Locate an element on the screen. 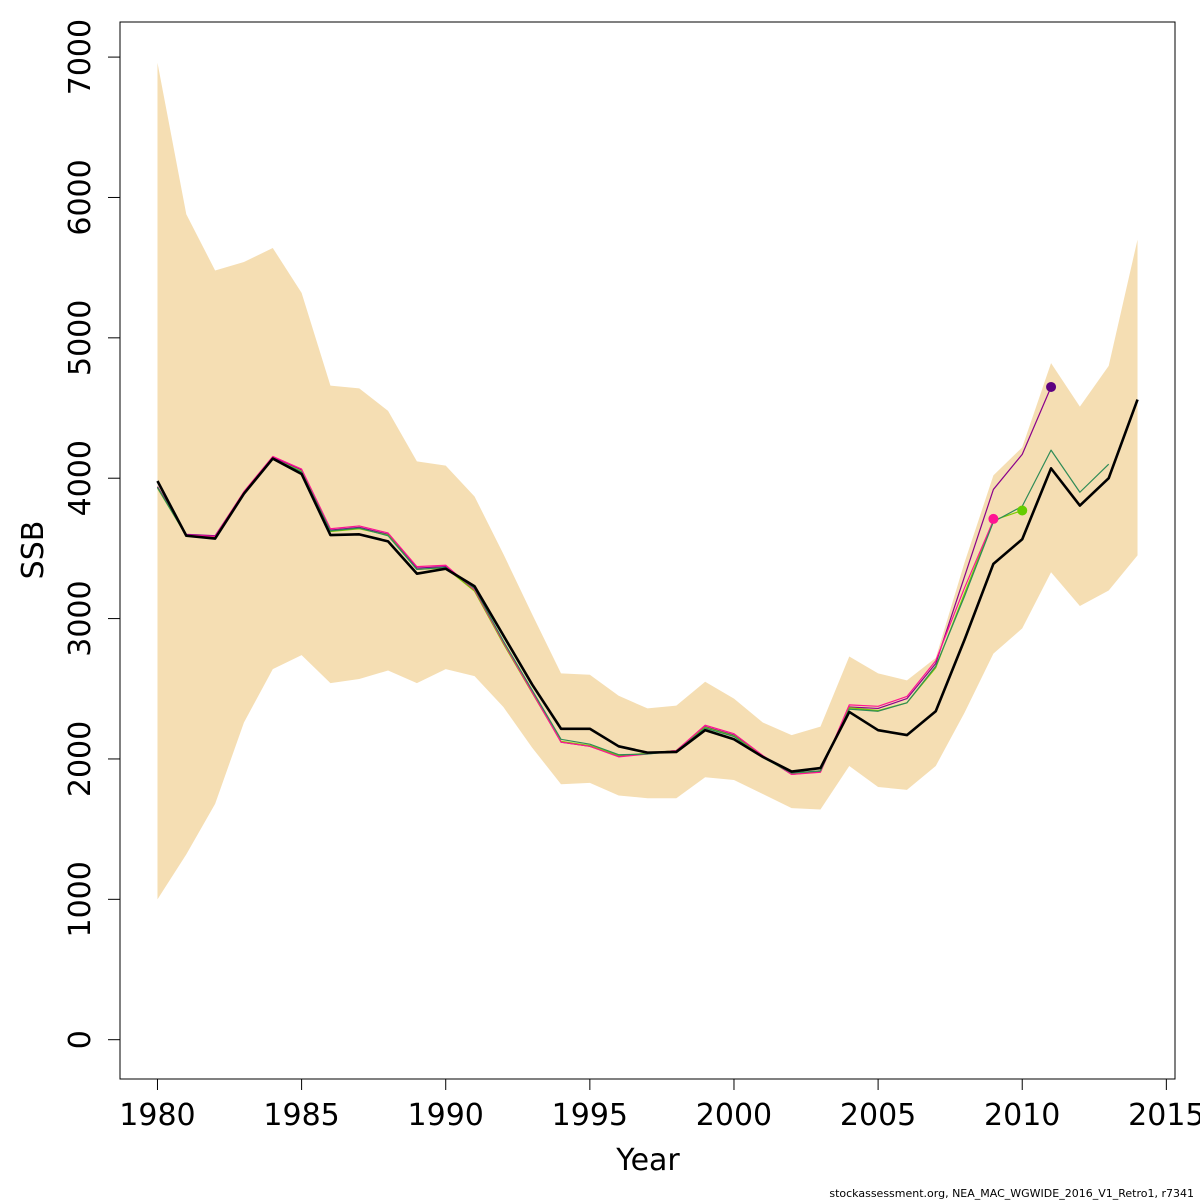  y-tick-label: 1000 is located at coordinates (80, 899).